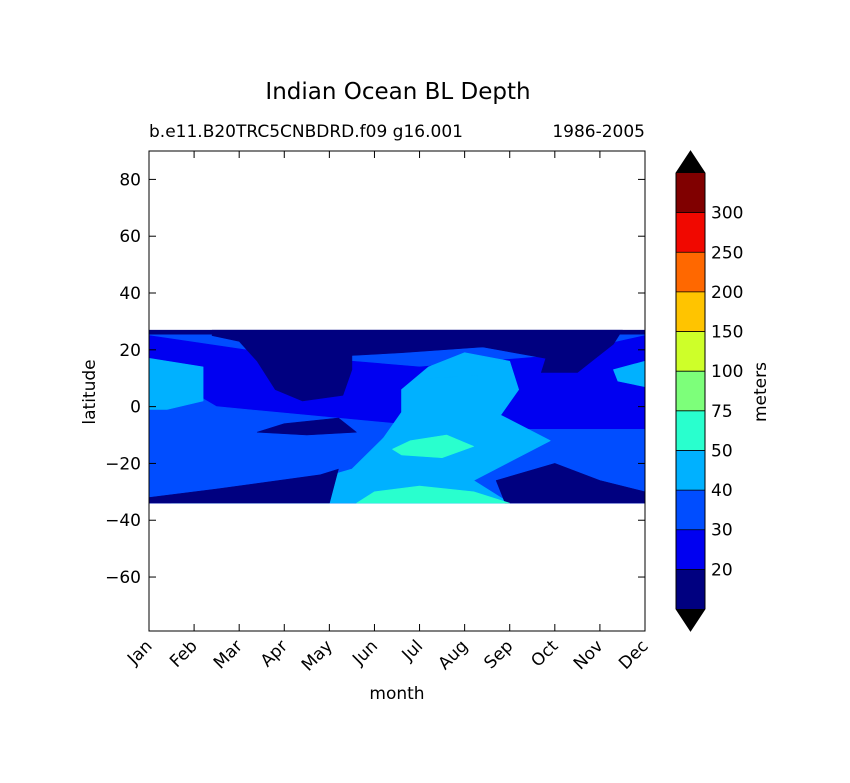 The width and height of the screenshot is (850, 783). I want to click on x-tick-label: Mar, so click(228, 654).